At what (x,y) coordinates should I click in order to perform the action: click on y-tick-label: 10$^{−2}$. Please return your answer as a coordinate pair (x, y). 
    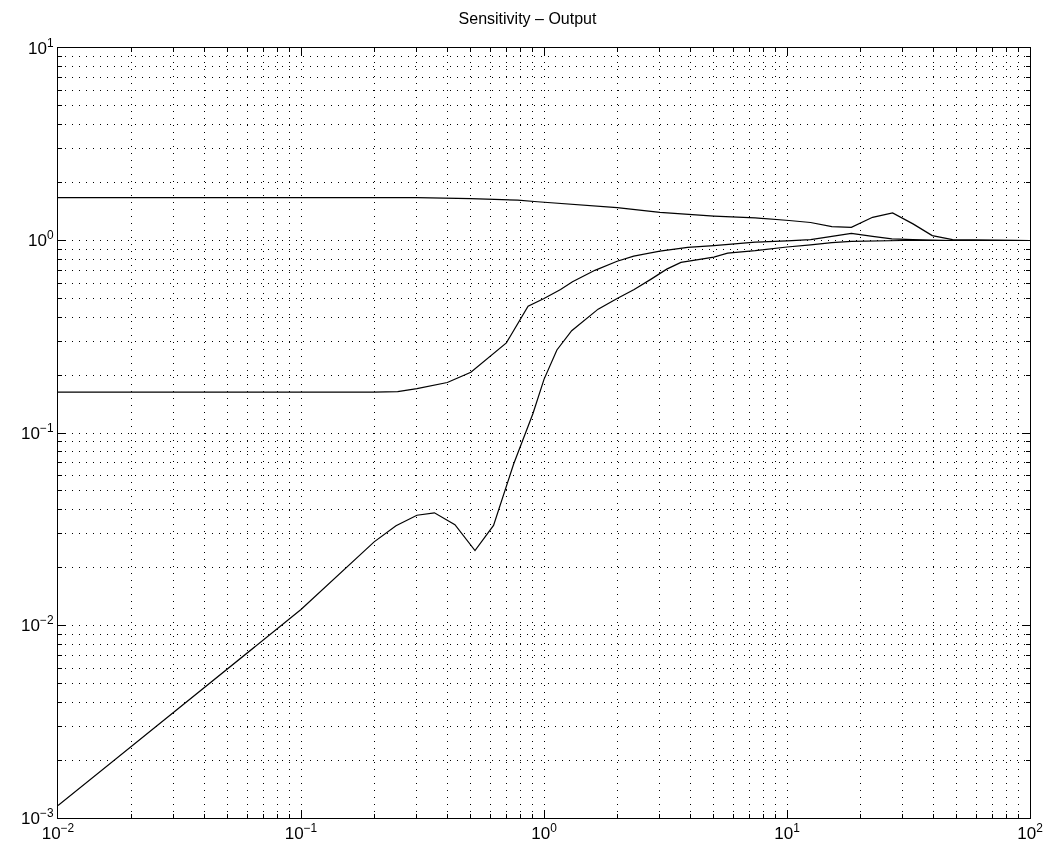
    Looking at the image, I should click on (37, 624).